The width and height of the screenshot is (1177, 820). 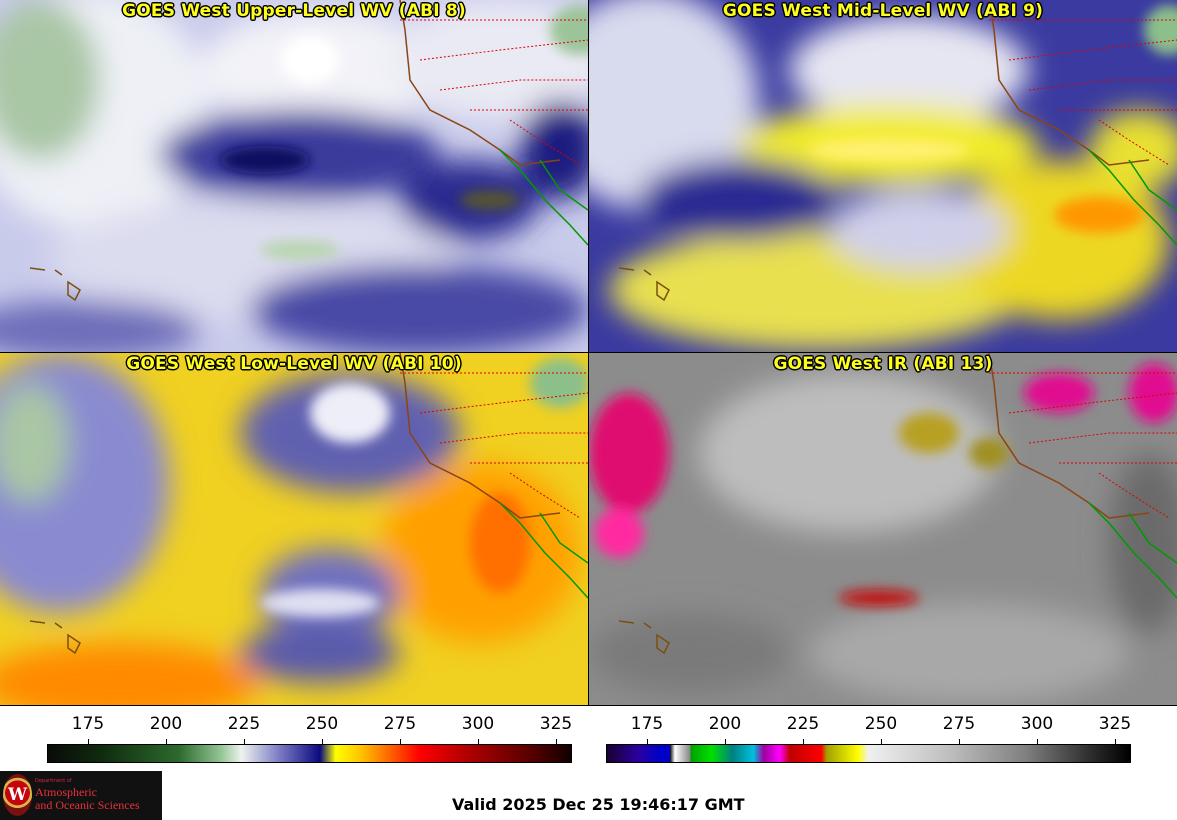 I want to click on colorbar-ir: 175 200 225 250 275 300 325, so click(x=869, y=738).